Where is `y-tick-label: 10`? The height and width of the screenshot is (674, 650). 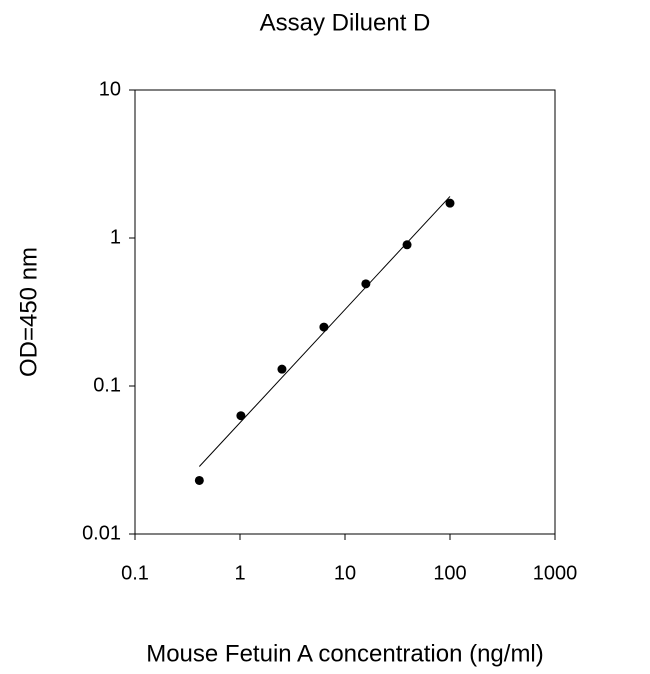 y-tick-label: 10 is located at coordinates (110, 89).